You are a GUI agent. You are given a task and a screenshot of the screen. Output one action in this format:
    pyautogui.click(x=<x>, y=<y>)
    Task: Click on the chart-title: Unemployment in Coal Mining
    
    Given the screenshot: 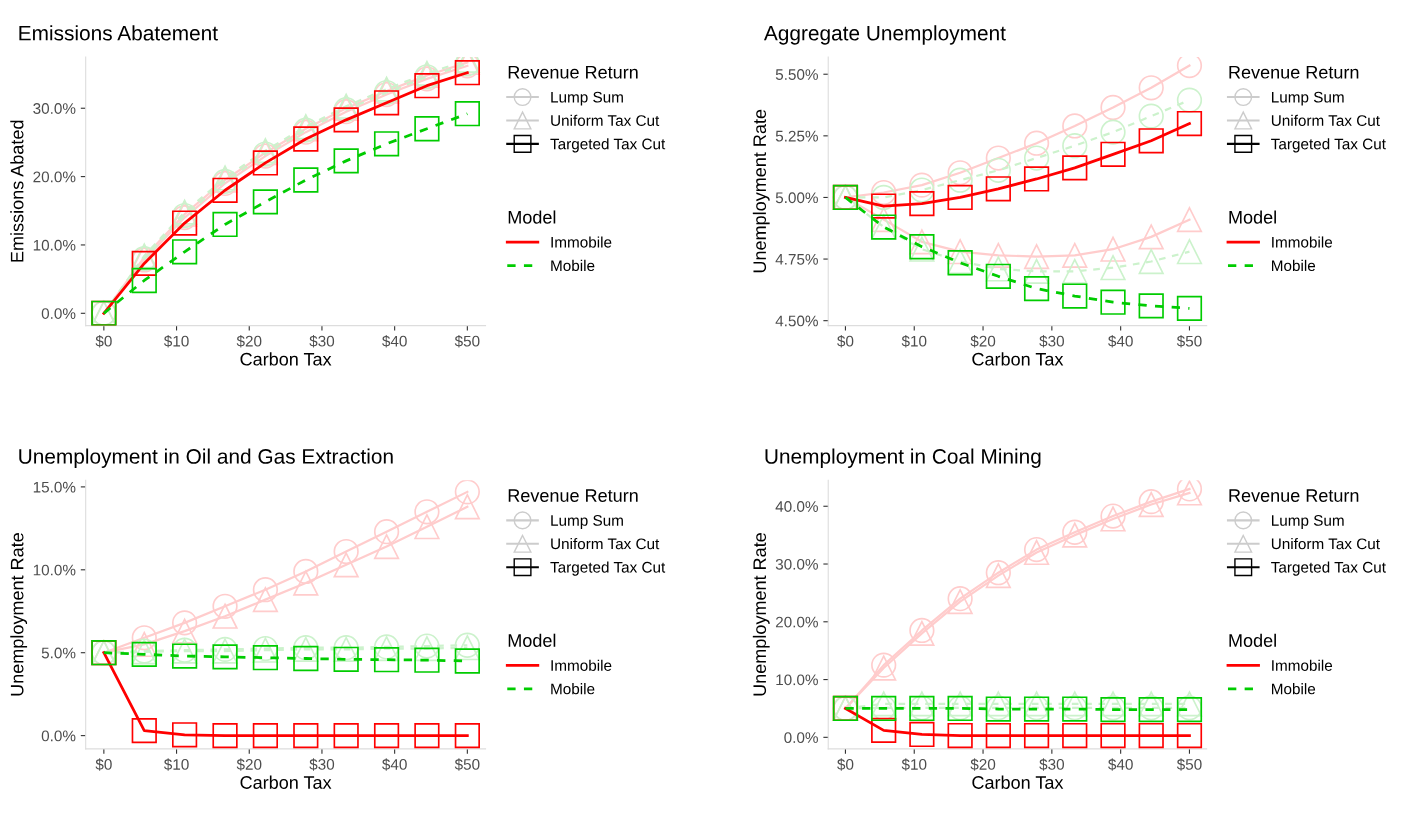 What is the action you would take?
    pyautogui.click(x=903, y=458)
    